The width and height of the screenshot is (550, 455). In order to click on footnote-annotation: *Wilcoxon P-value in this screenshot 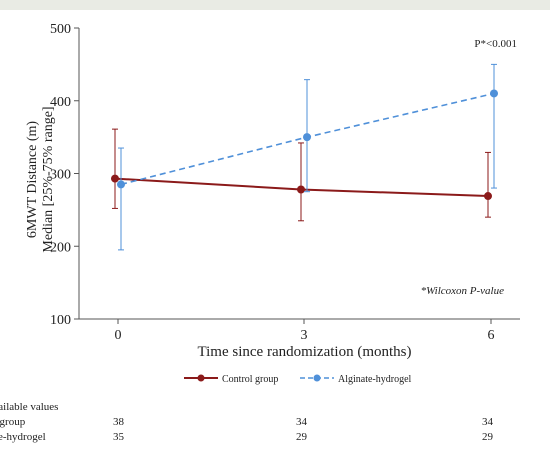, I will do `click(463, 291)`.